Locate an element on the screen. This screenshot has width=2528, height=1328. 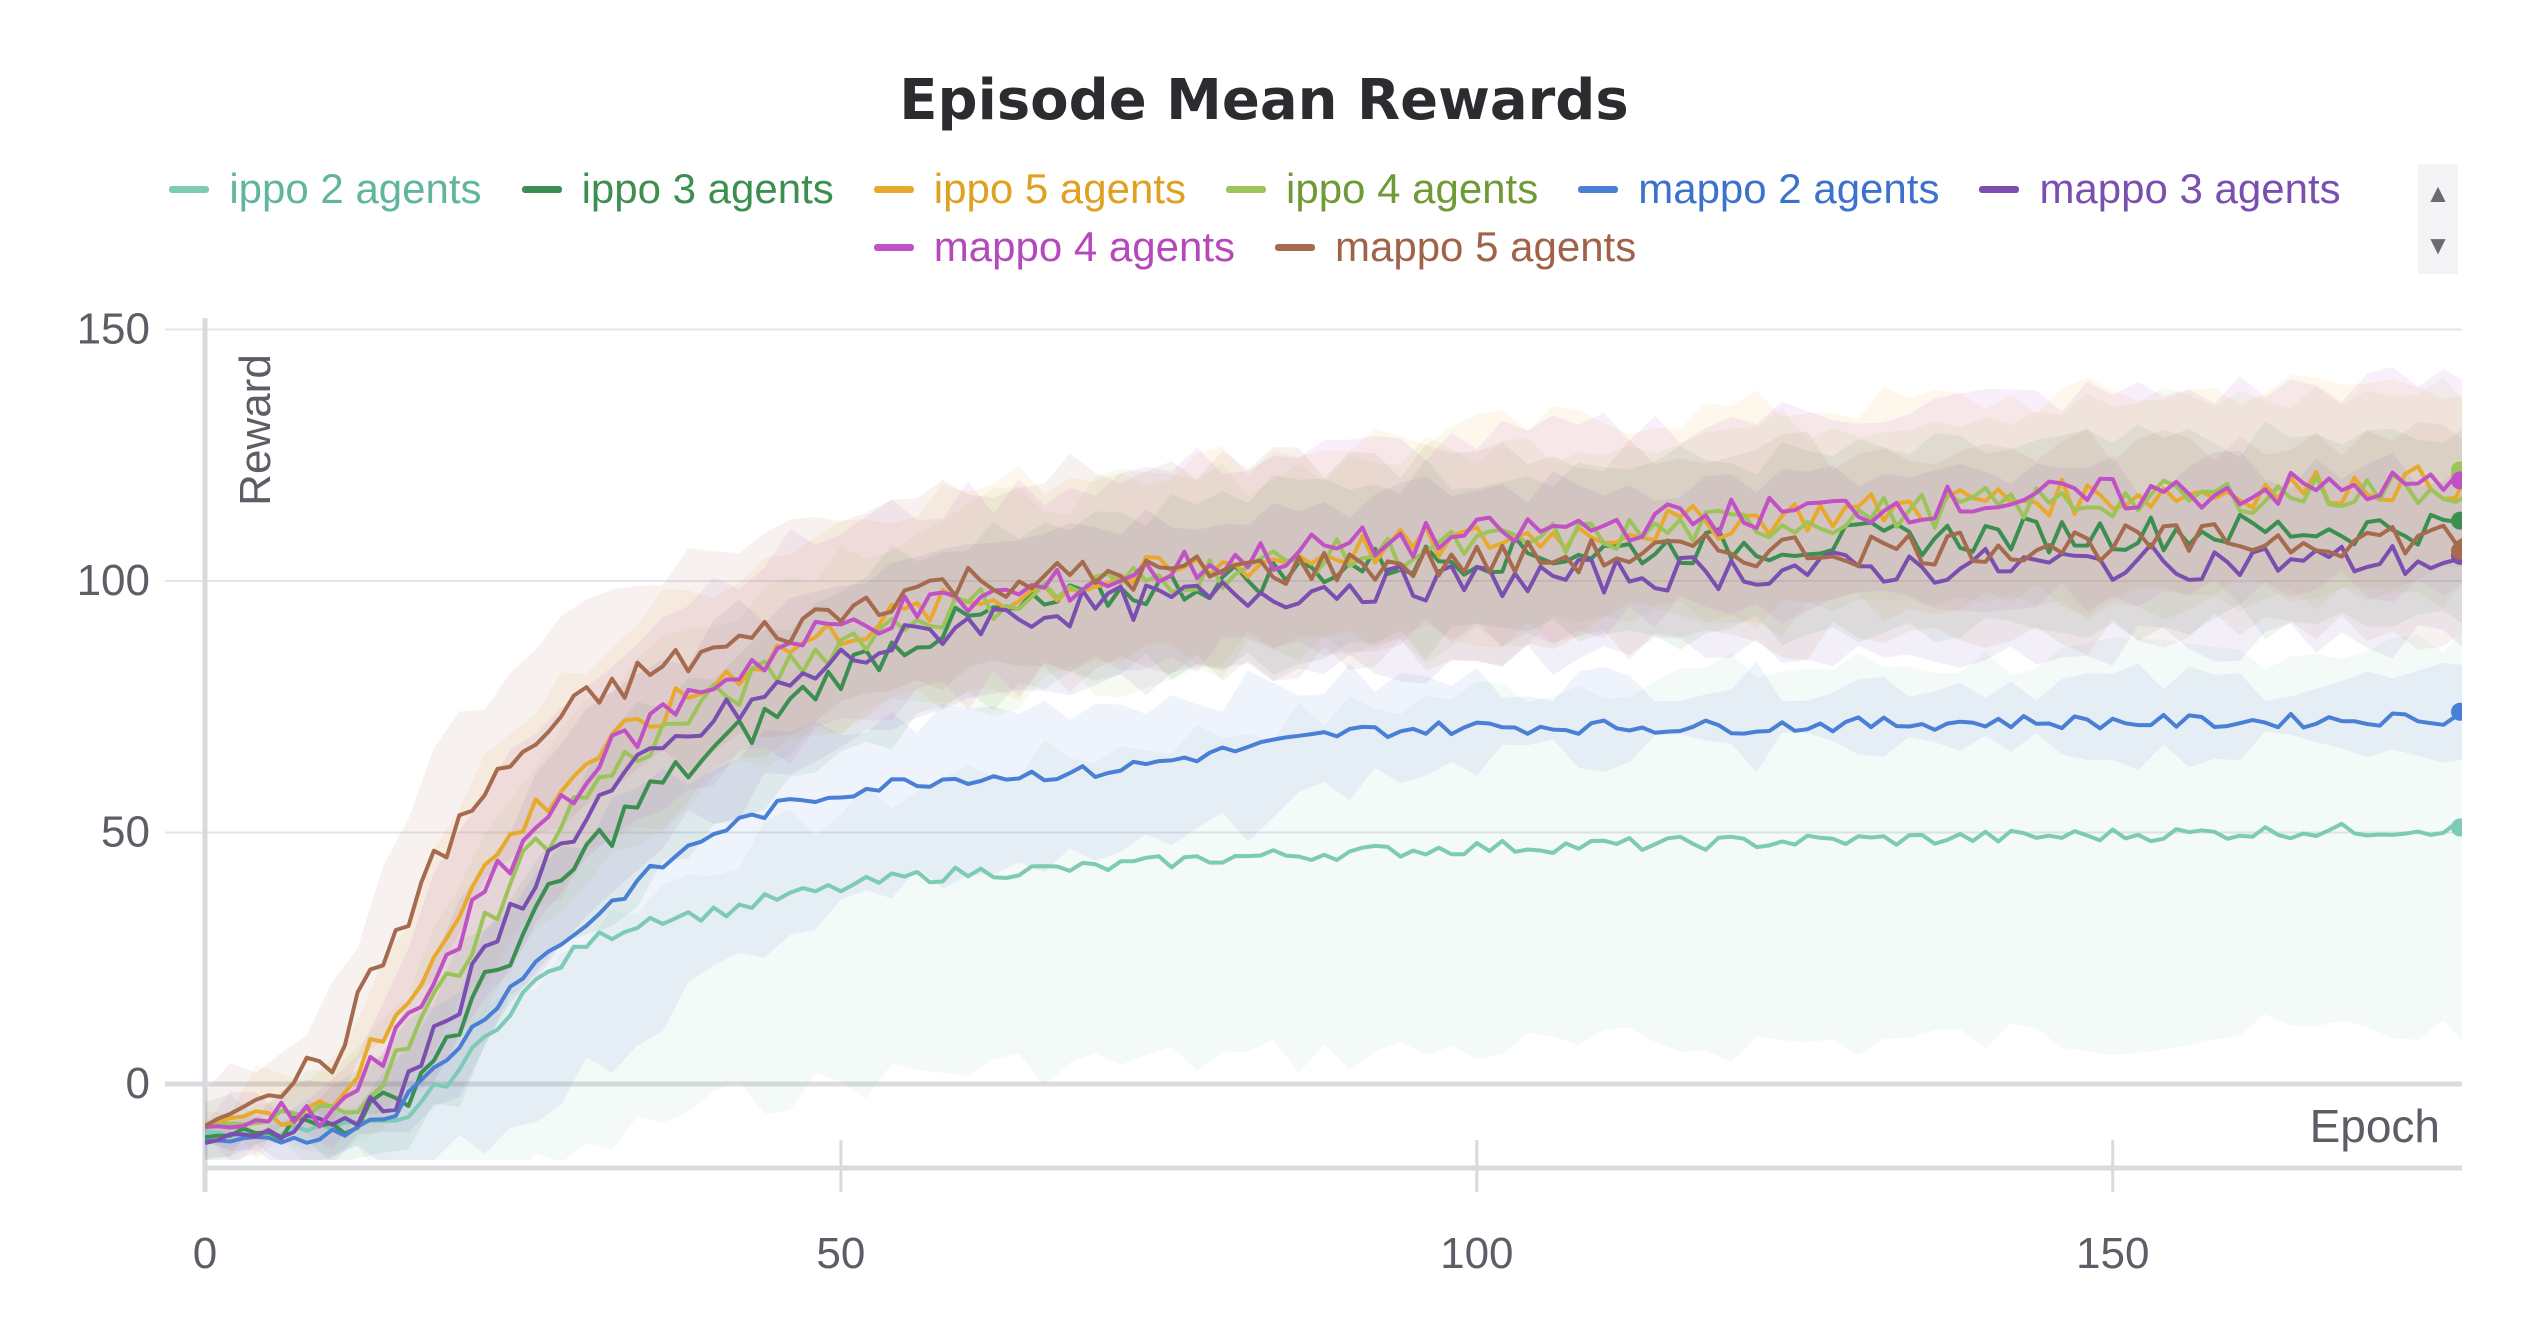
legend-item-mappo-3: mappo 3 agents is located at coordinates (2160, 189).